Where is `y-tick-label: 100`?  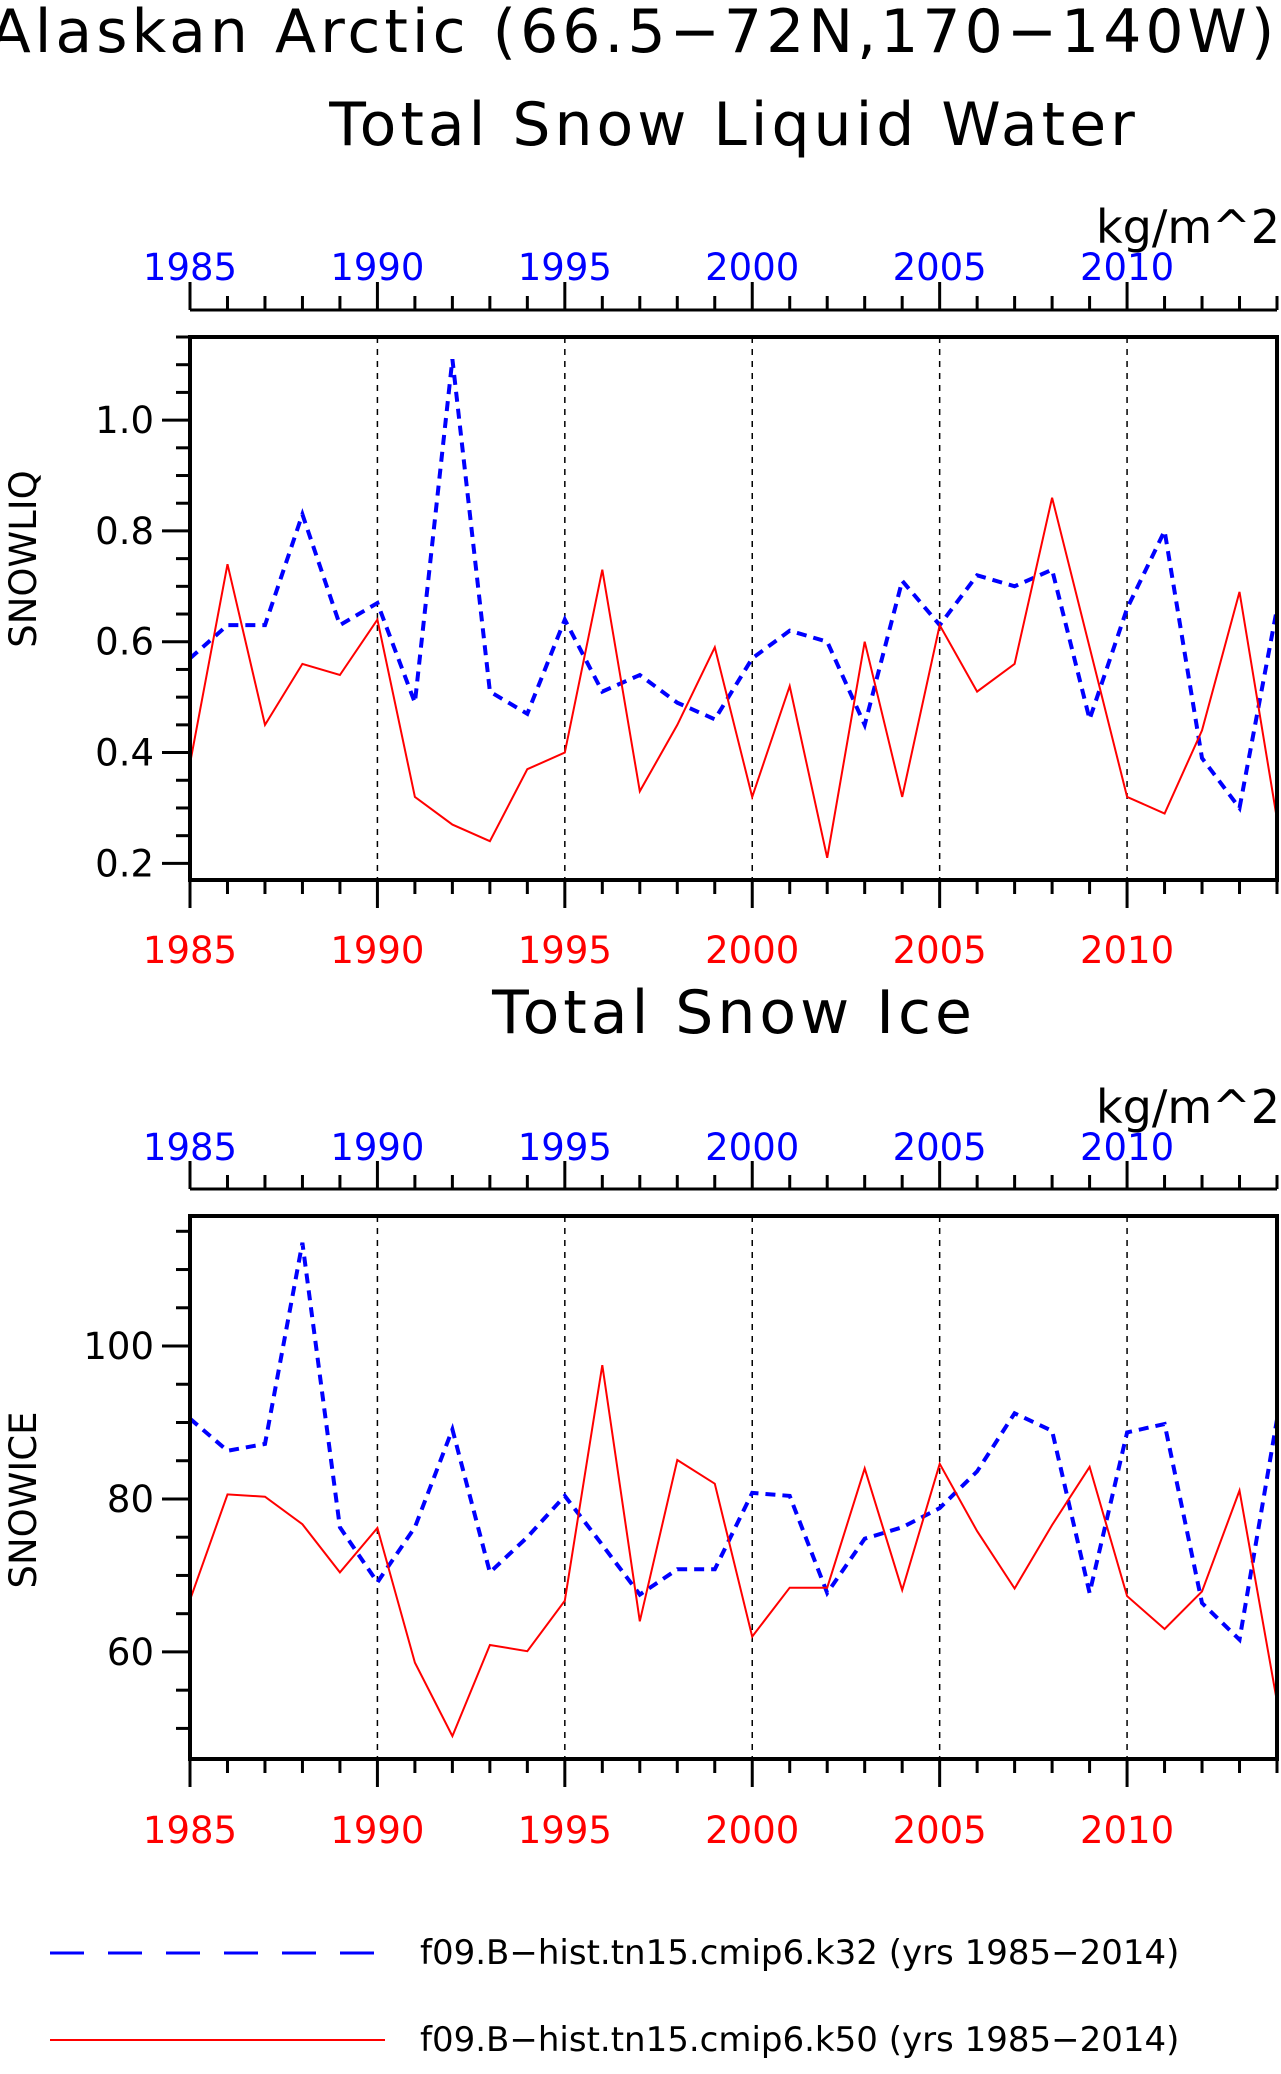
y-tick-label: 100 is located at coordinates (118, 1346).